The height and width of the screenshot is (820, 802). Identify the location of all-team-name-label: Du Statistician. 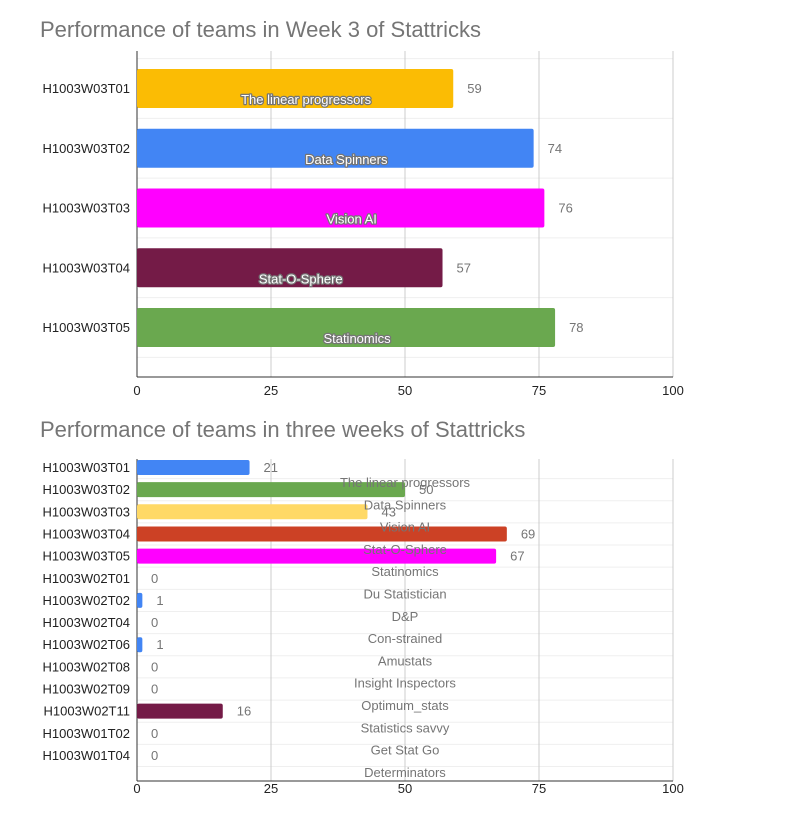
(404, 594).